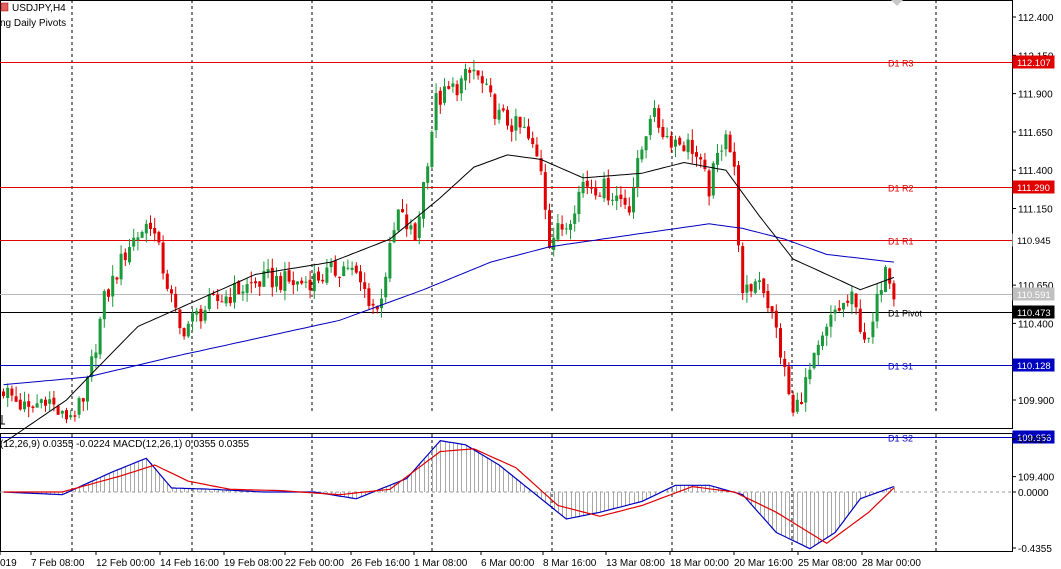 Image resolution: width=1061 pixels, height=569 pixels. What do you see at coordinates (1035, 133) in the screenshot?
I see `price-tick-label: 111.650` at bounding box center [1035, 133].